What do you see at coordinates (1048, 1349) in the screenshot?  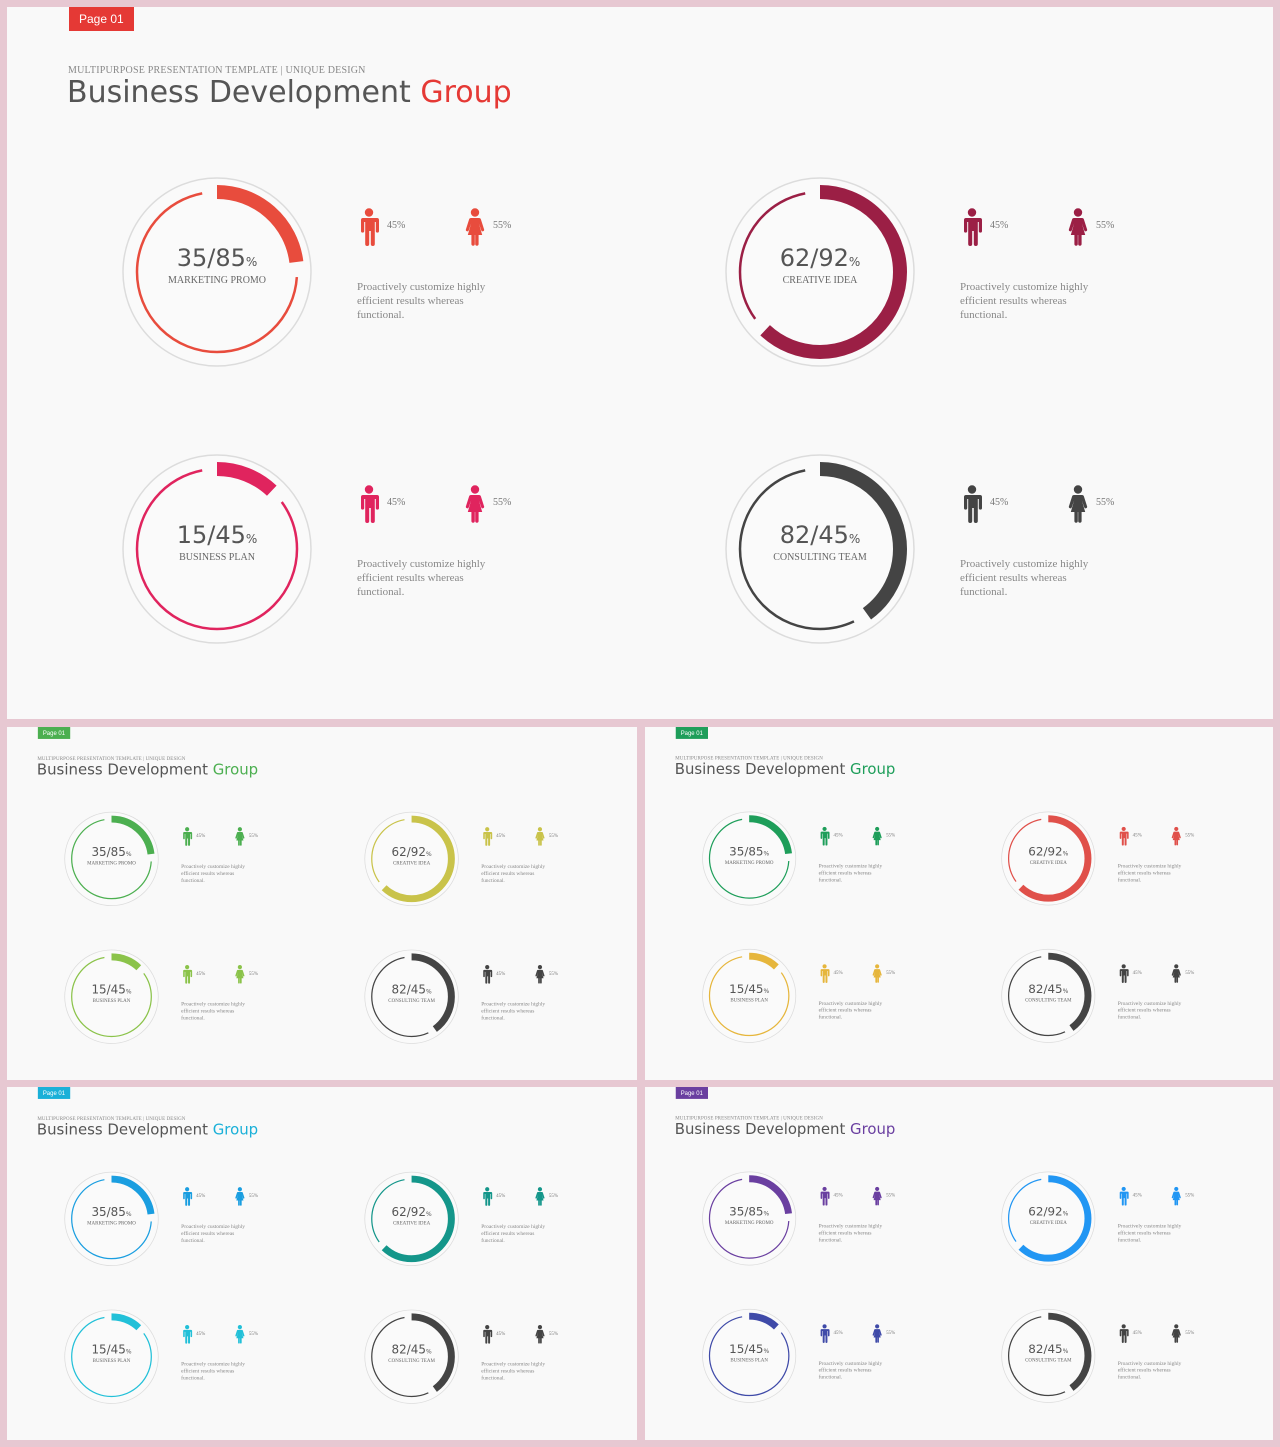 I see `stat-value: 82/45%` at bounding box center [1048, 1349].